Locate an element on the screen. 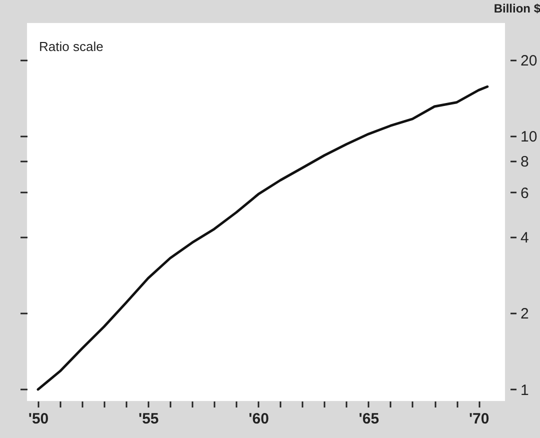 Image resolution: width=540 pixels, height=438 pixels. x-tick-label: '50 is located at coordinates (38, 419).